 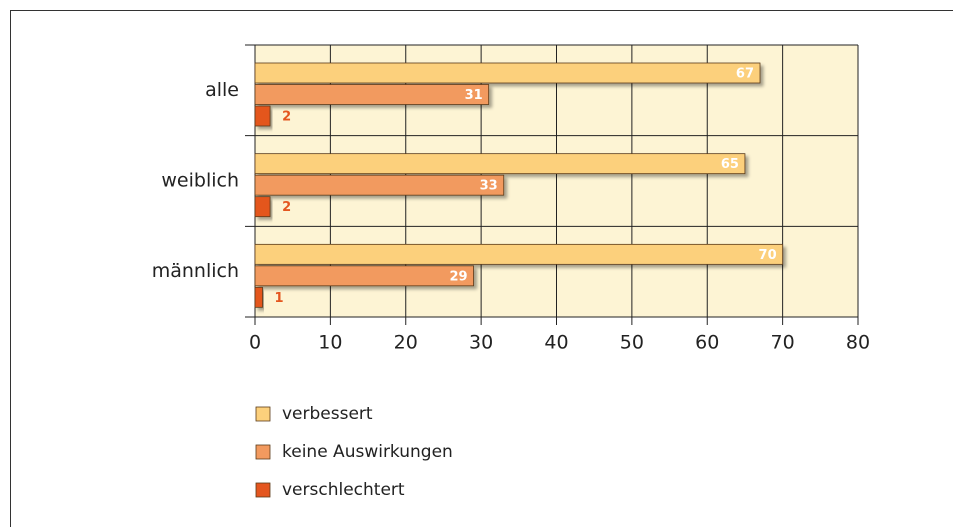 I want to click on value-label: 29, so click(x=458, y=276).